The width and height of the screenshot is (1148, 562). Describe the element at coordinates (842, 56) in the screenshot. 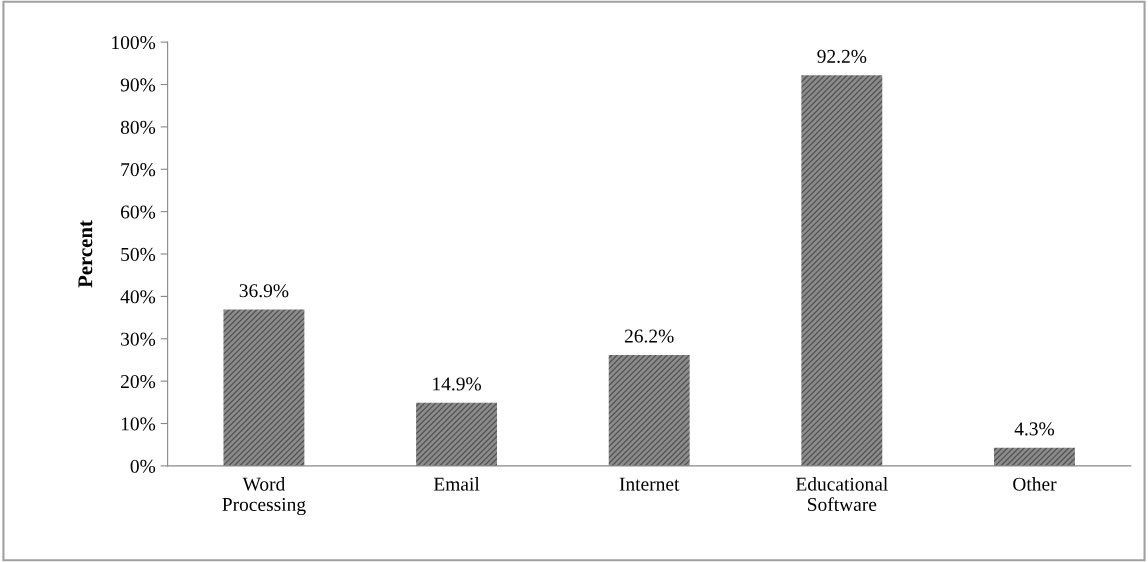

I see `data-label: 92.2%` at that location.